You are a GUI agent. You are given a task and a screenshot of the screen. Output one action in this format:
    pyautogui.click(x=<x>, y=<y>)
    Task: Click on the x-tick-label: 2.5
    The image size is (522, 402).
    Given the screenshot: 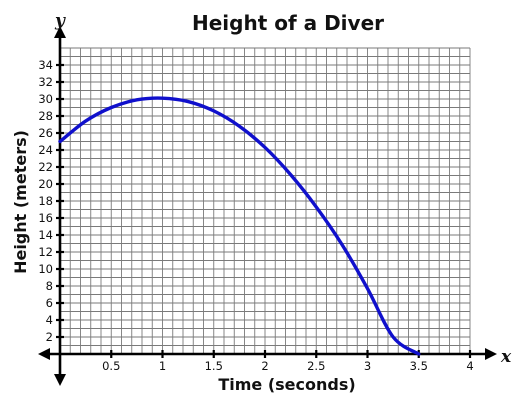 What is the action you would take?
    pyautogui.click(x=316, y=366)
    